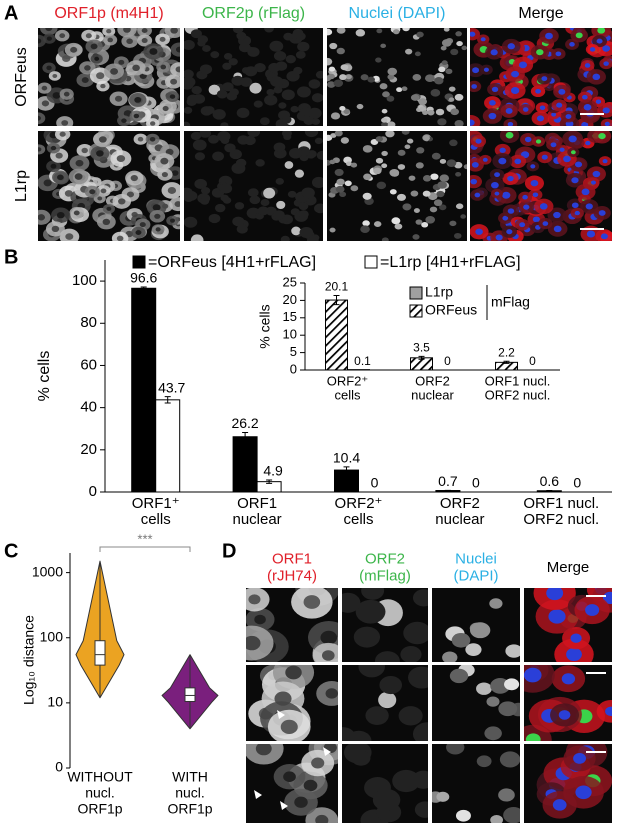 The image size is (617, 823). What do you see at coordinates (171, 387) in the screenshot?
I see `value-label: 43.7` at bounding box center [171, 387].